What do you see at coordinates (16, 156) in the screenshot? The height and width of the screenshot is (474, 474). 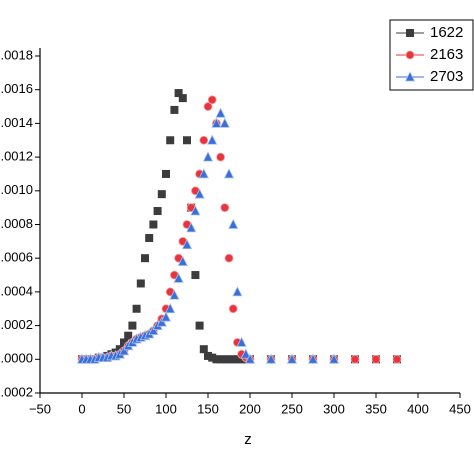 I see `y-tick-label: 0.0012` at bounding box center [16, 156].